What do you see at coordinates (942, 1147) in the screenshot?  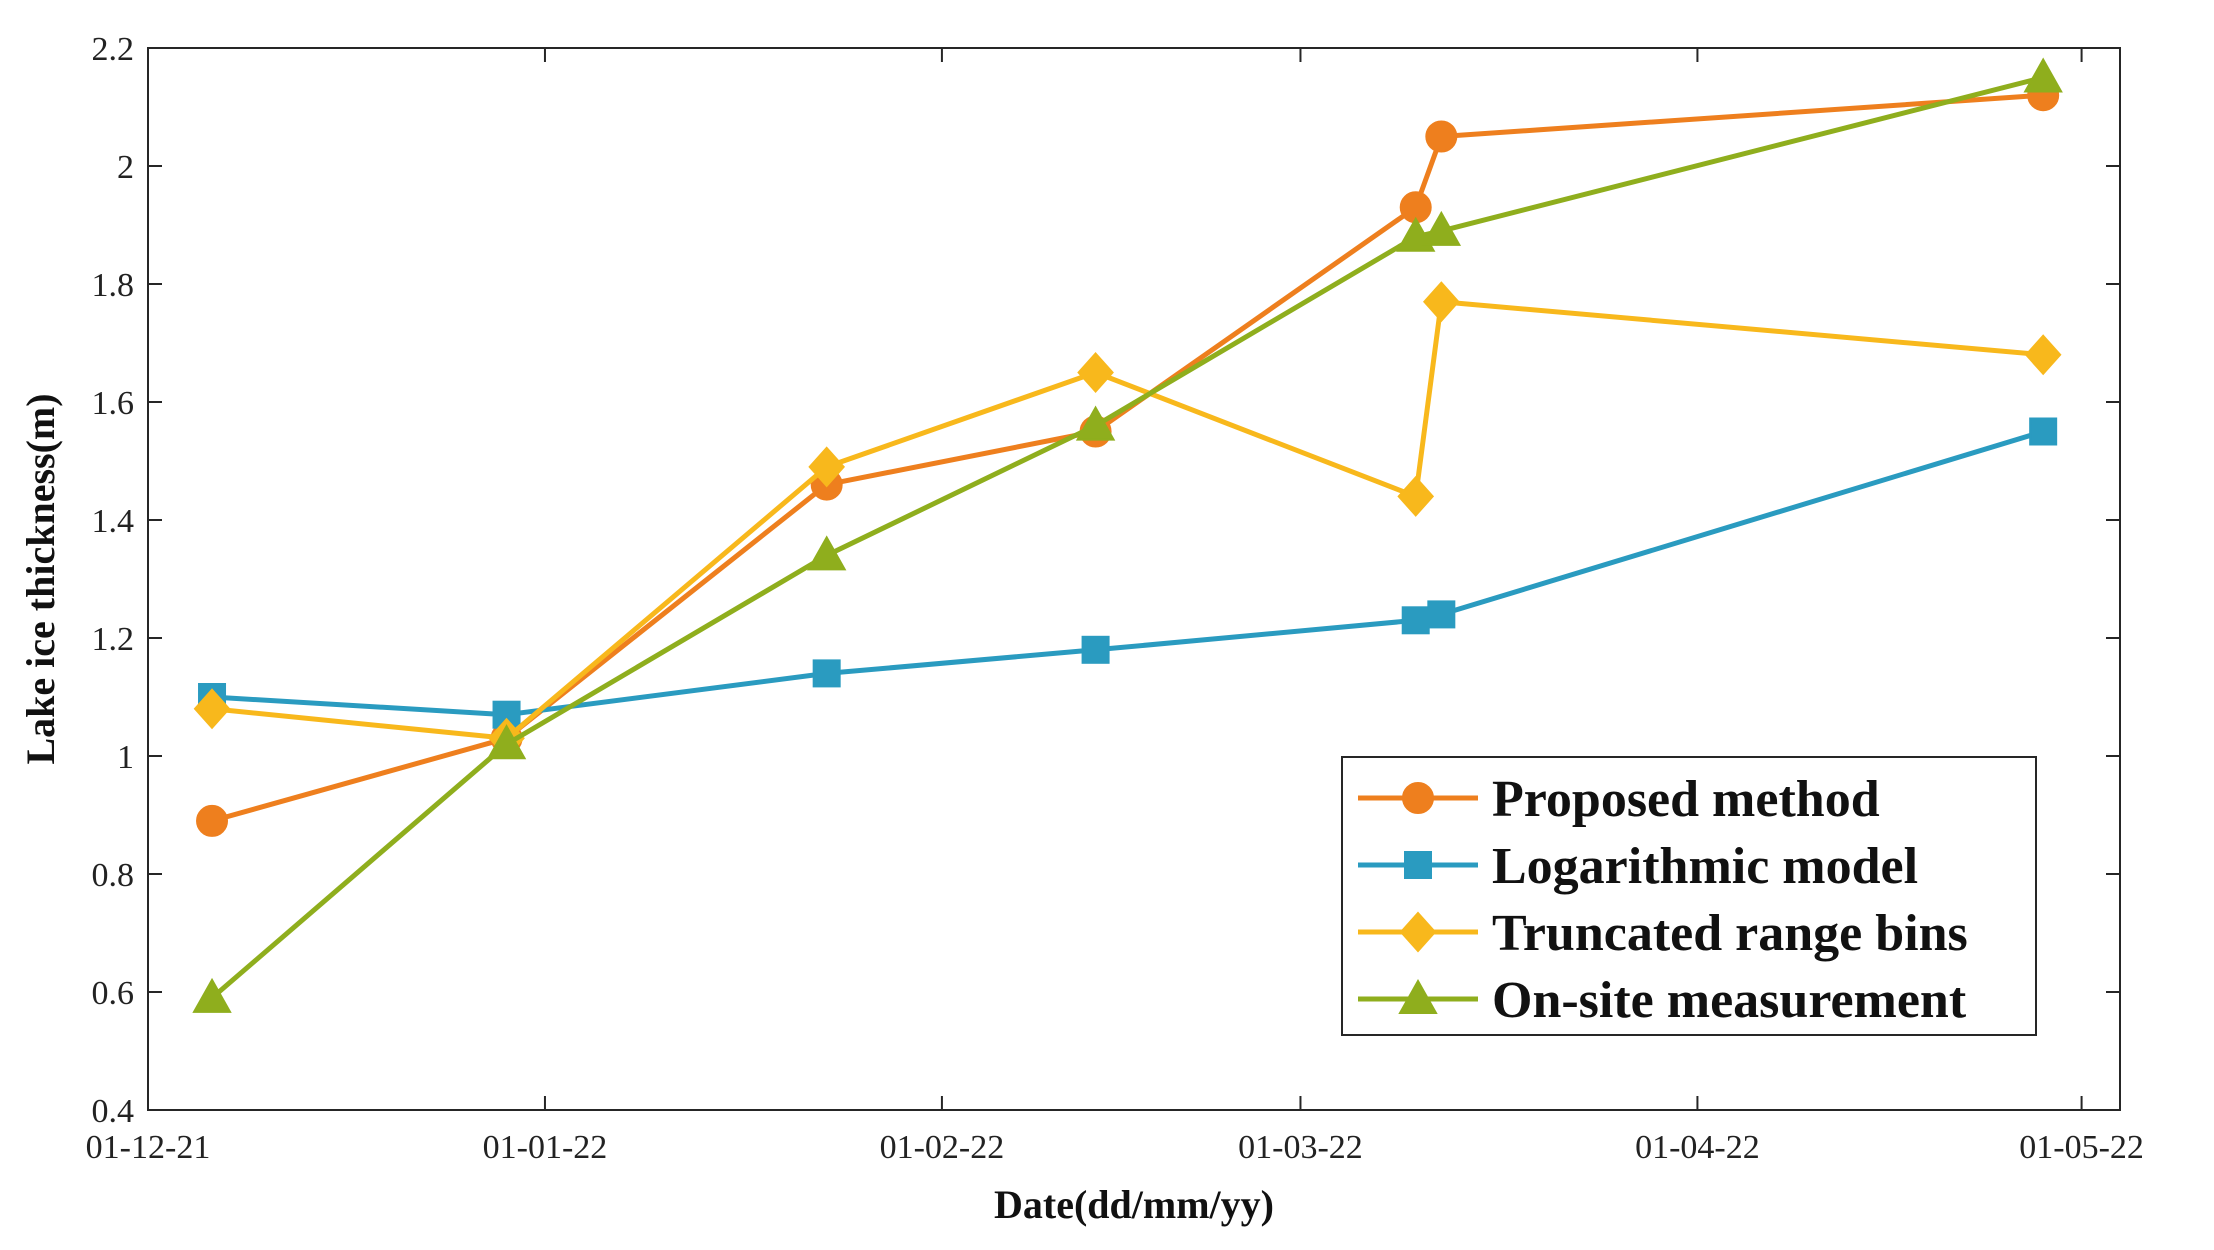 I see `x-tick-label: 01-02-22` at bounding box center [942, 1147].